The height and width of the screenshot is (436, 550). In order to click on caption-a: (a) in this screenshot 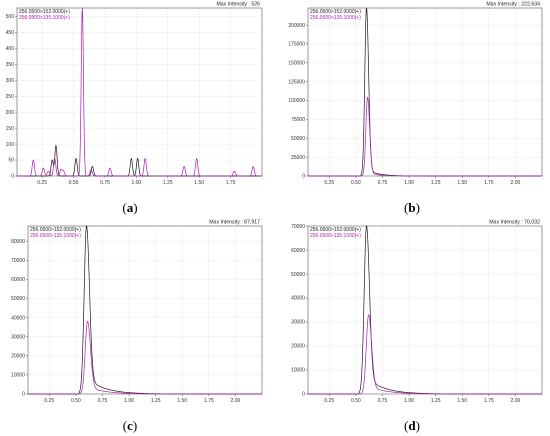, I will do `click(130, 207)`.